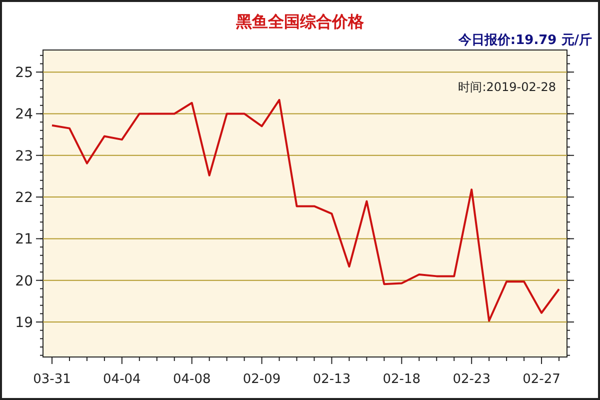  What do you see at coordinates (24, 114) in the screenshot?
I see `y-tick-label: 24` at bounding box center [24, 114].